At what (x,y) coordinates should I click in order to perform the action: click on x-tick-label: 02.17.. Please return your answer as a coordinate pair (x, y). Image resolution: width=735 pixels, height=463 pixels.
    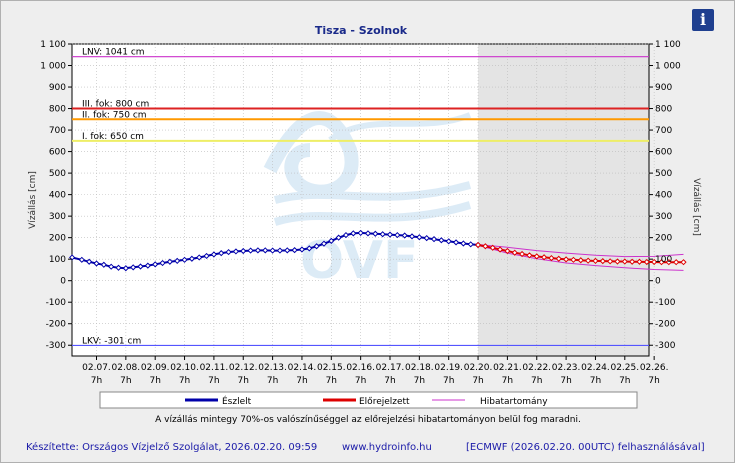
    Looking at the image, I should click on (390, 368).